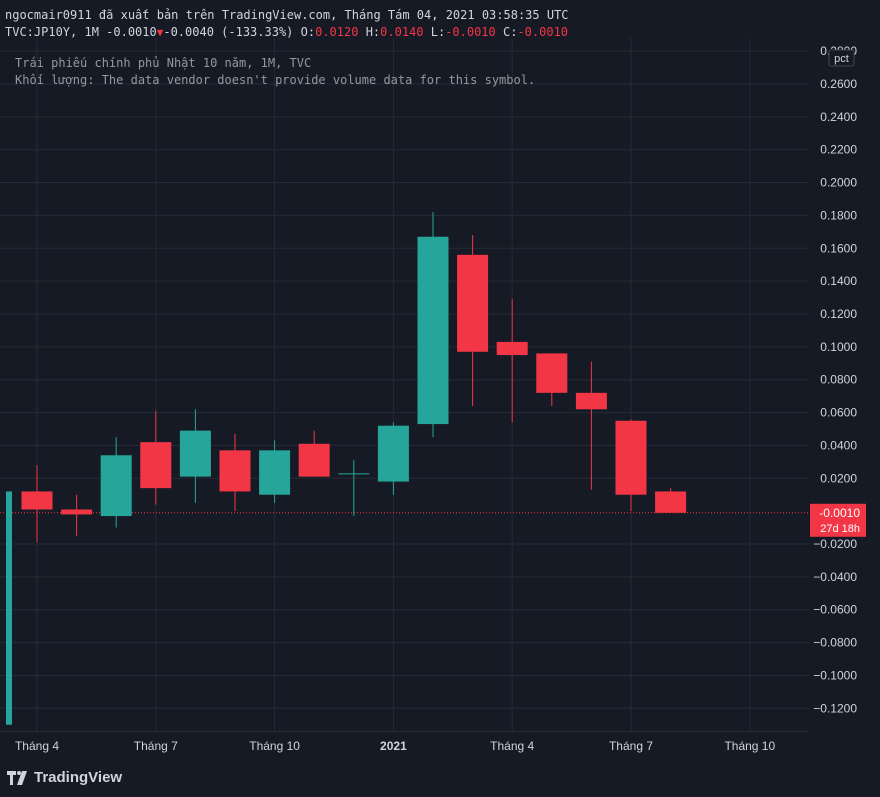 This screenshot has height=797, width=880. Describe the element at coordinates (228, 32) in the screenshot. I see `change-value: -0.0040 (-133.33%)` at that location.